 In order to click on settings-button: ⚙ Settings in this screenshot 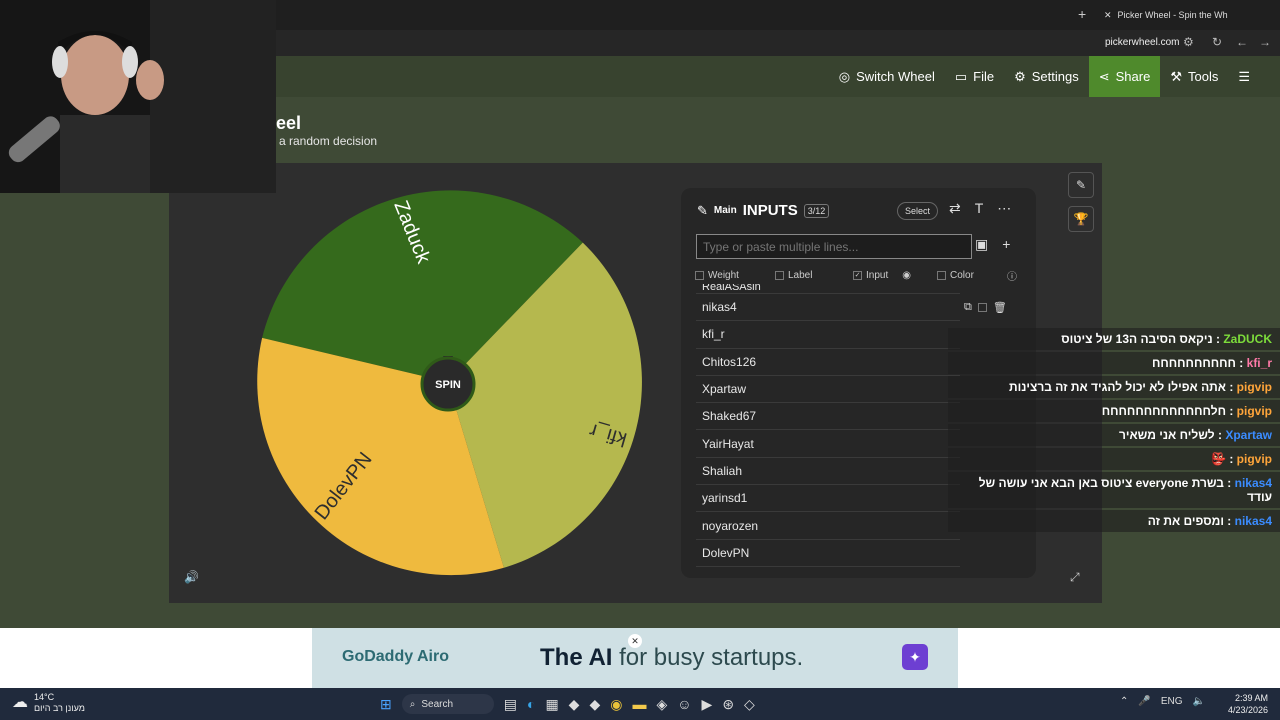, I will do `click(1046, 76)`.